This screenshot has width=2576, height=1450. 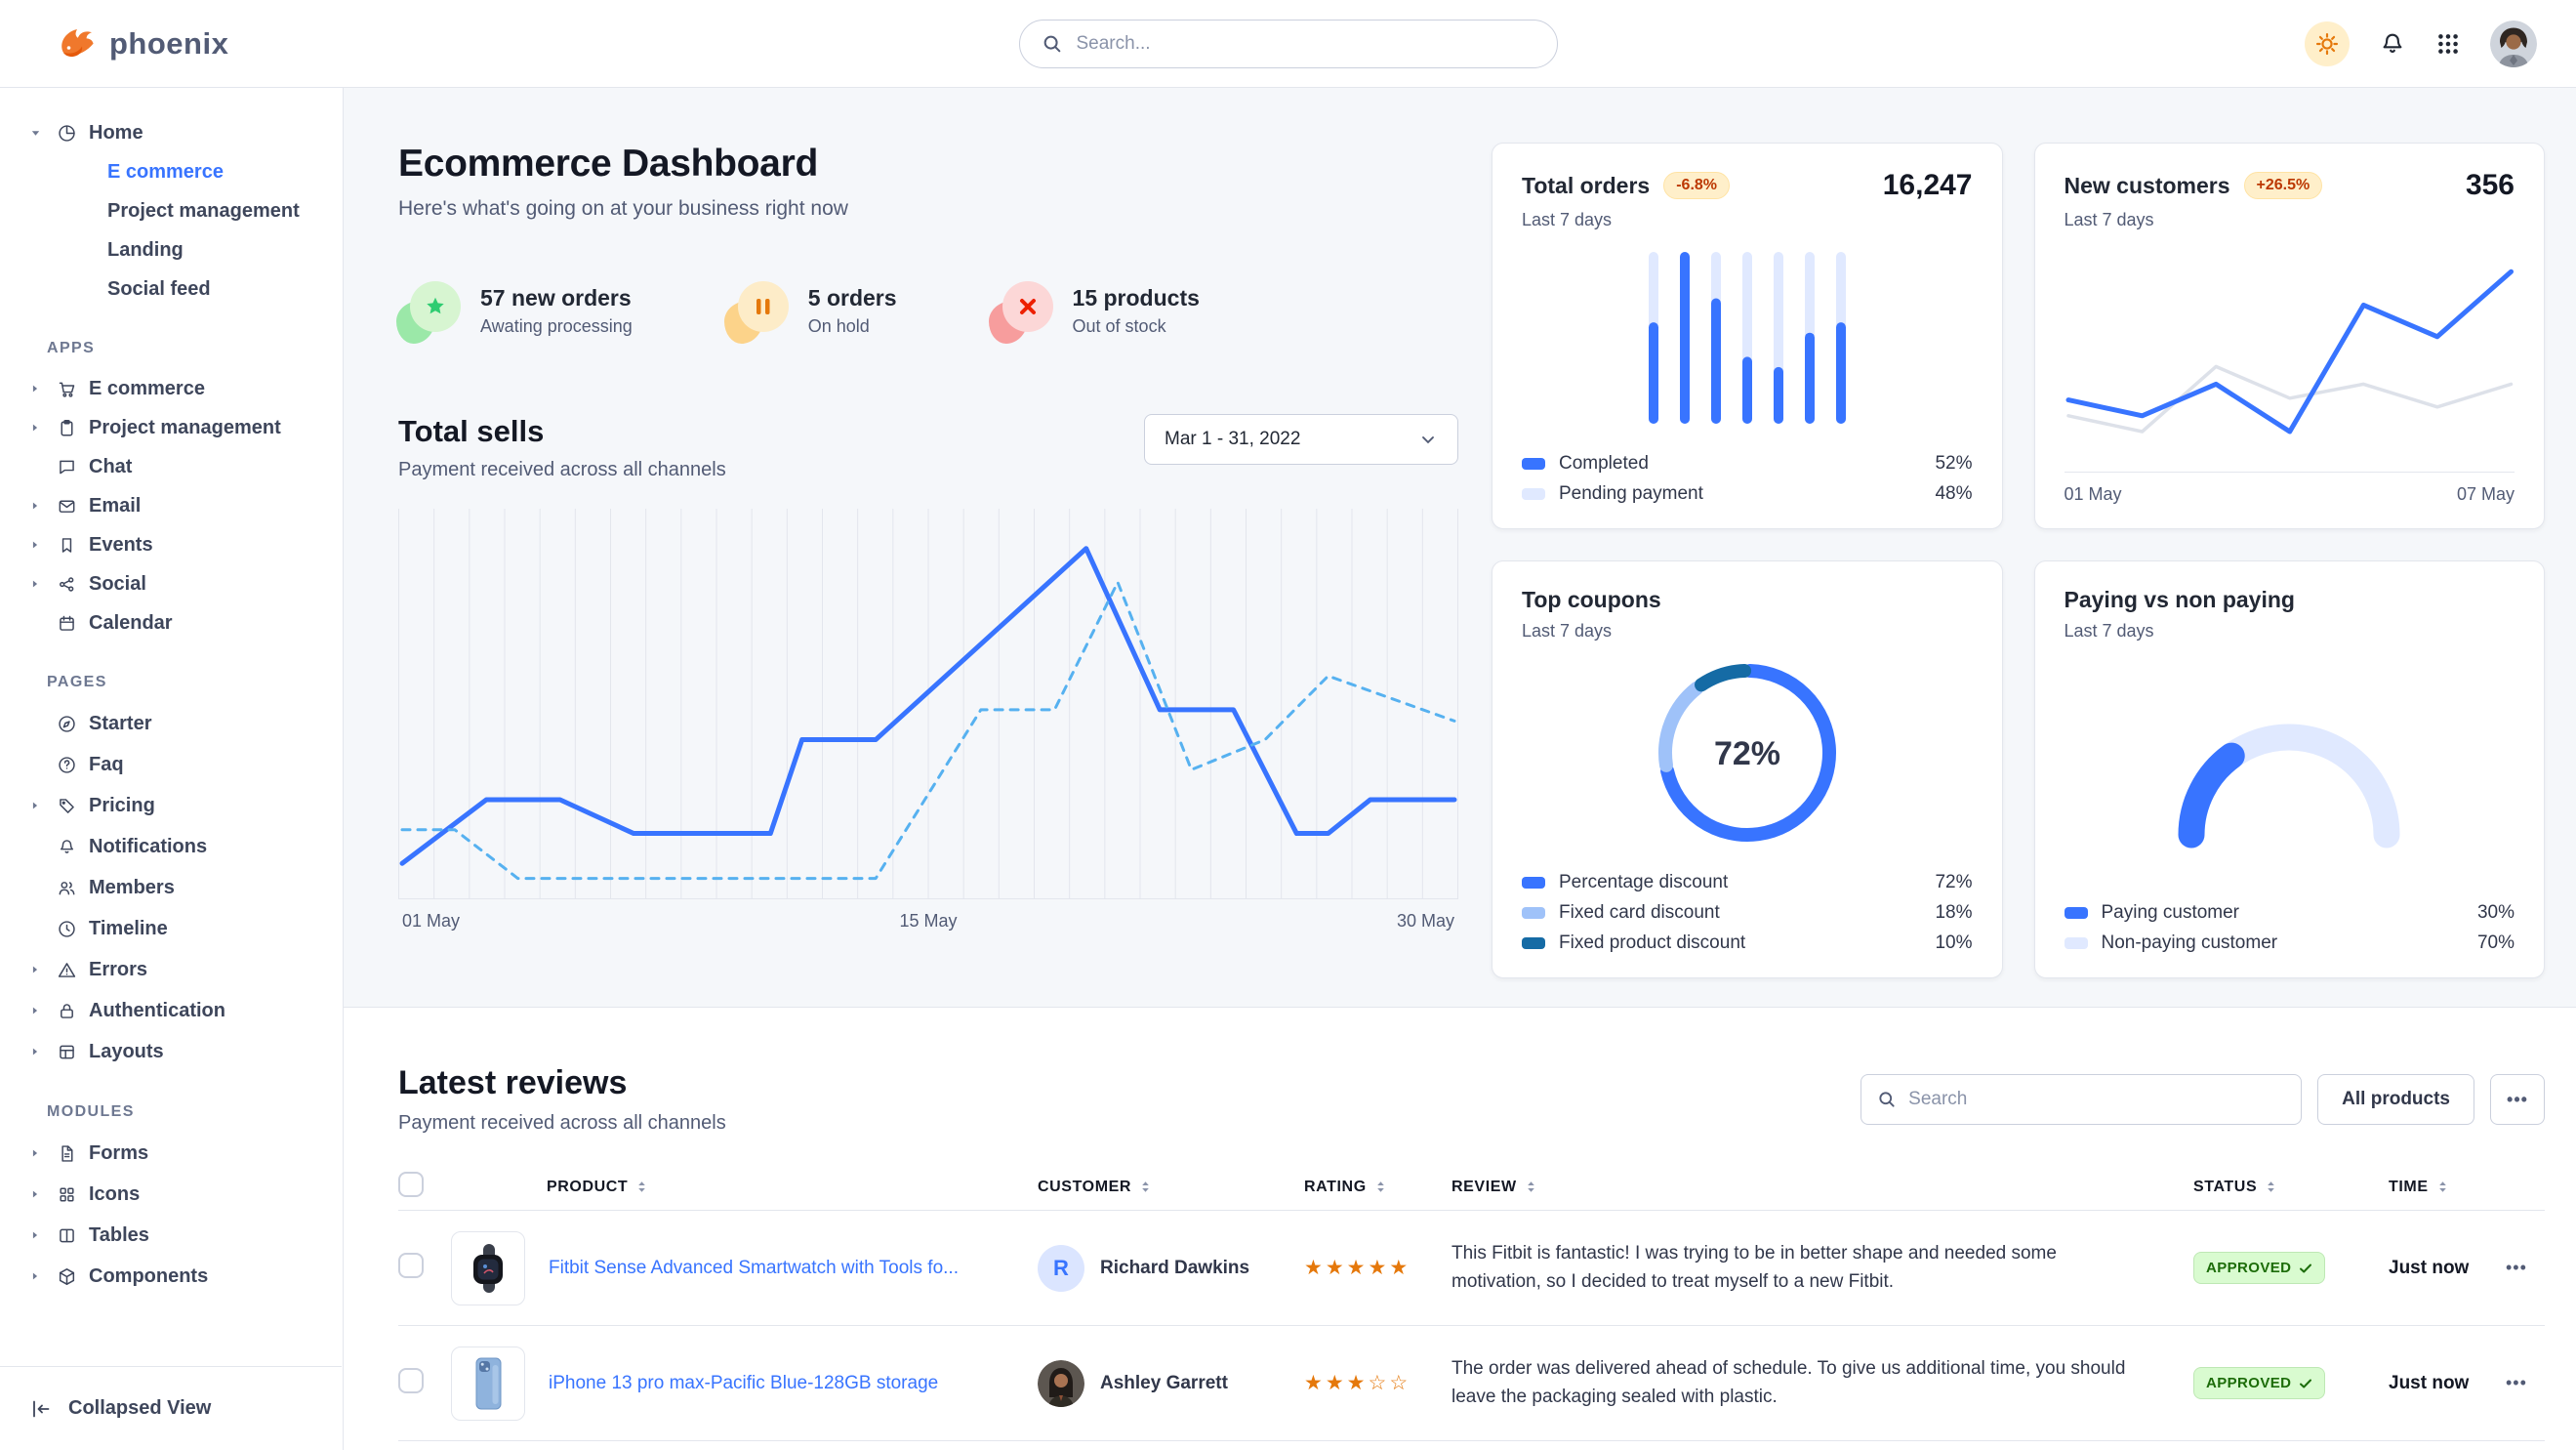 What do you see at coordinates (852, 297) in the screenshot?
I see `stat-value: 5 orders` at bounding box center [852, 297].